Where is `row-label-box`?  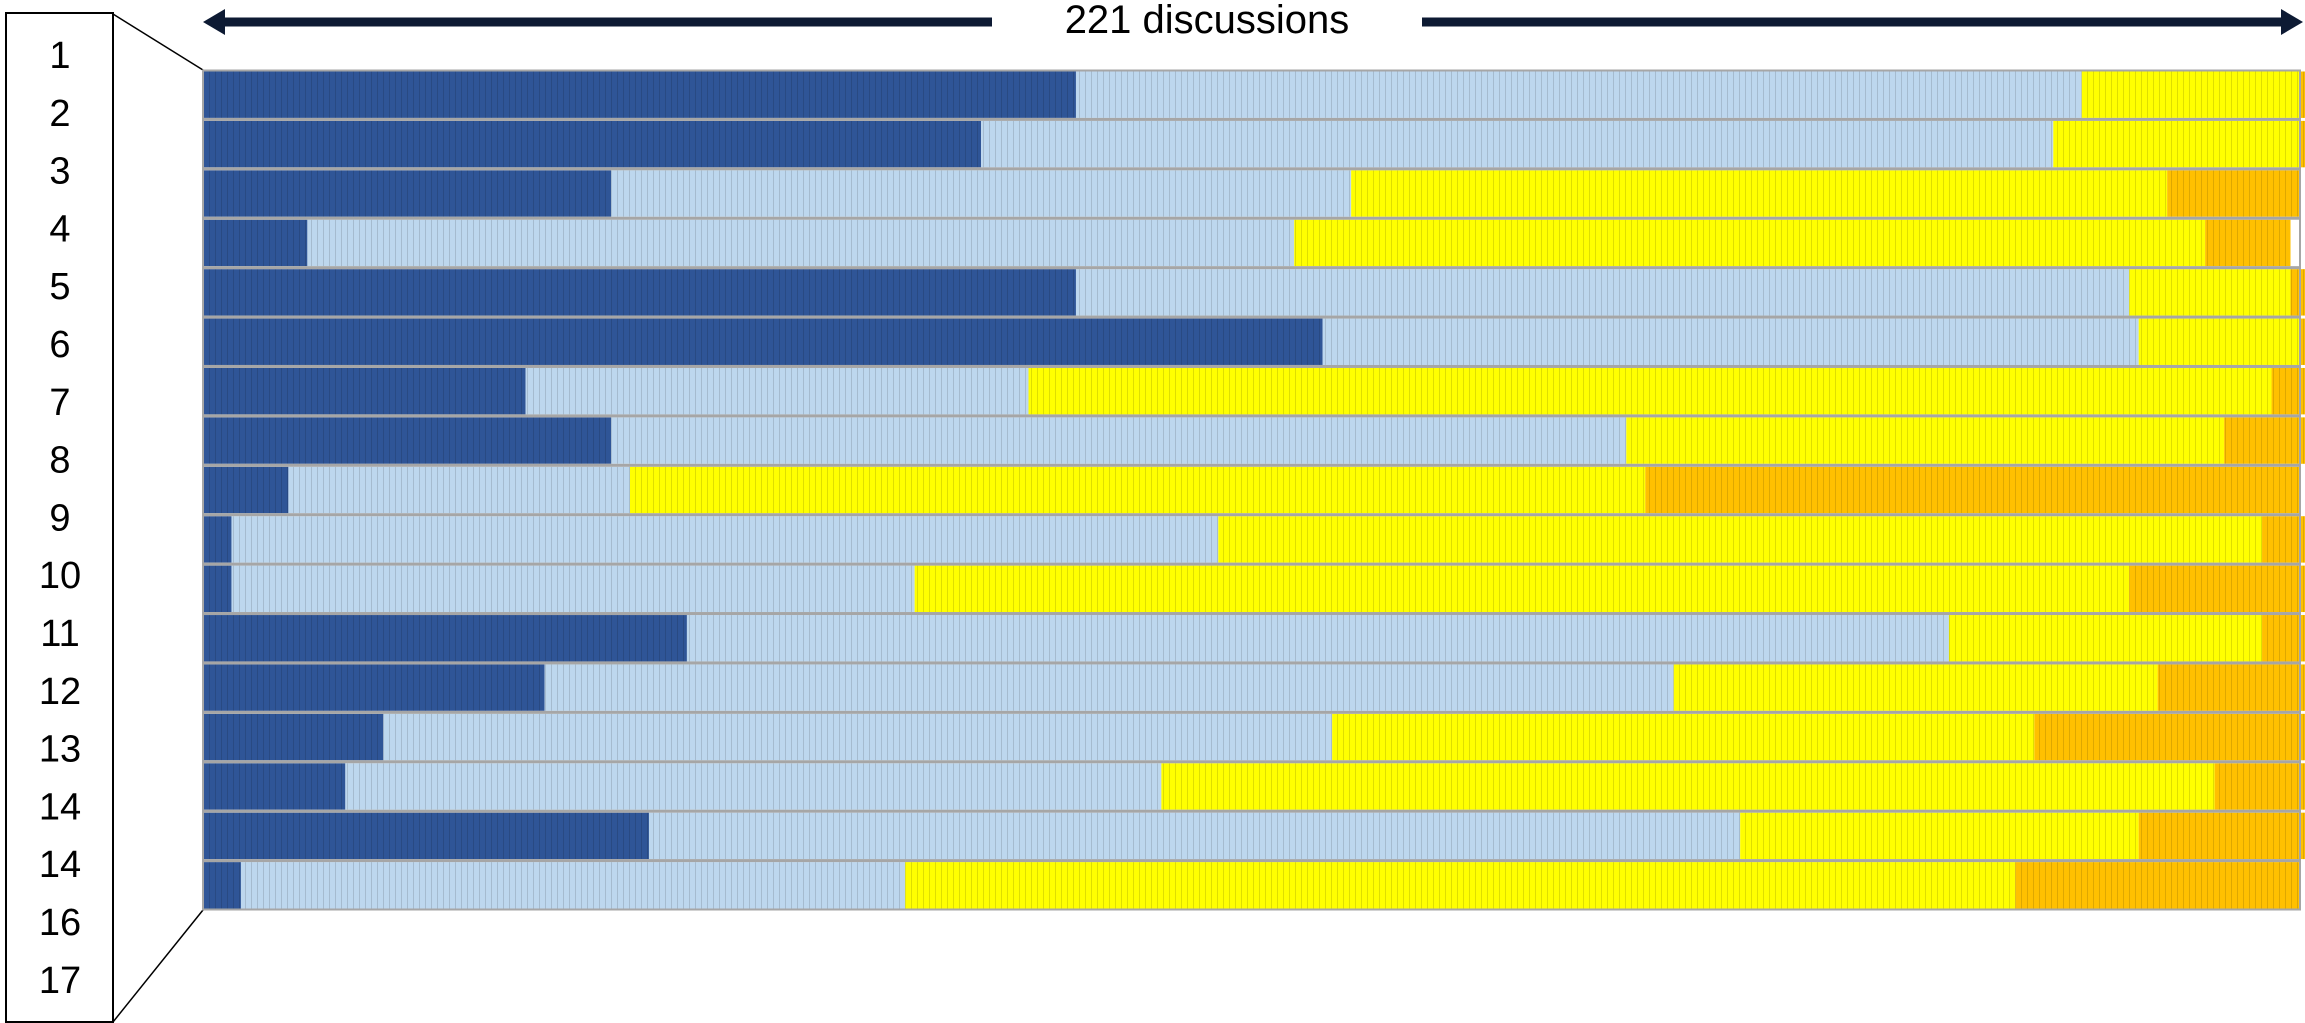 row-label-box is located at coordinates (59, 517).